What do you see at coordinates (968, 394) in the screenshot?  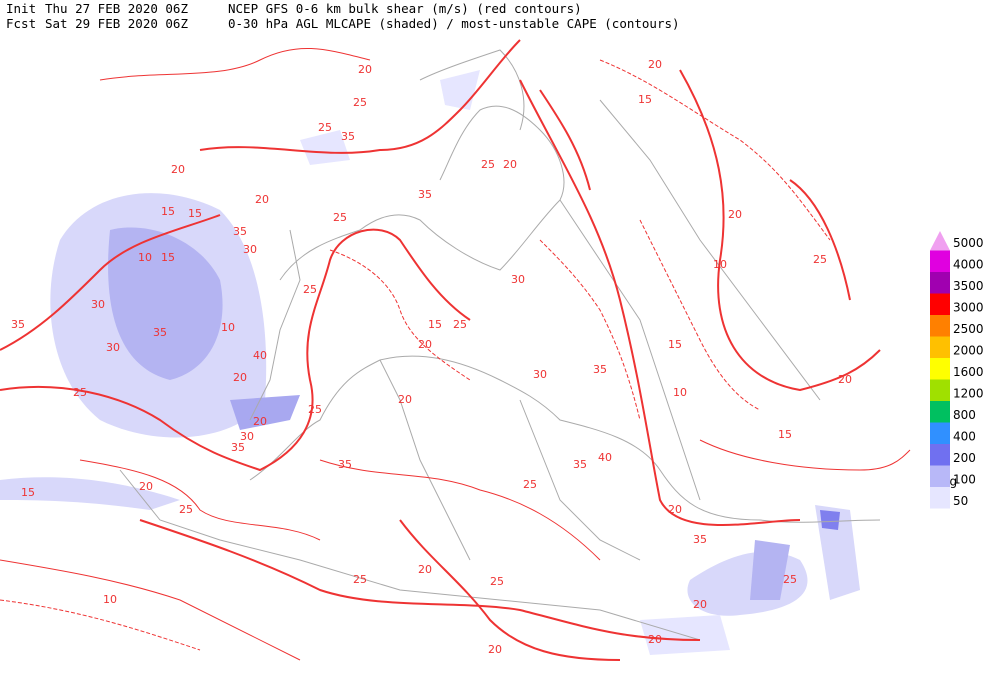 I see `legend-label: 1200` at bounding box center [968, 394].